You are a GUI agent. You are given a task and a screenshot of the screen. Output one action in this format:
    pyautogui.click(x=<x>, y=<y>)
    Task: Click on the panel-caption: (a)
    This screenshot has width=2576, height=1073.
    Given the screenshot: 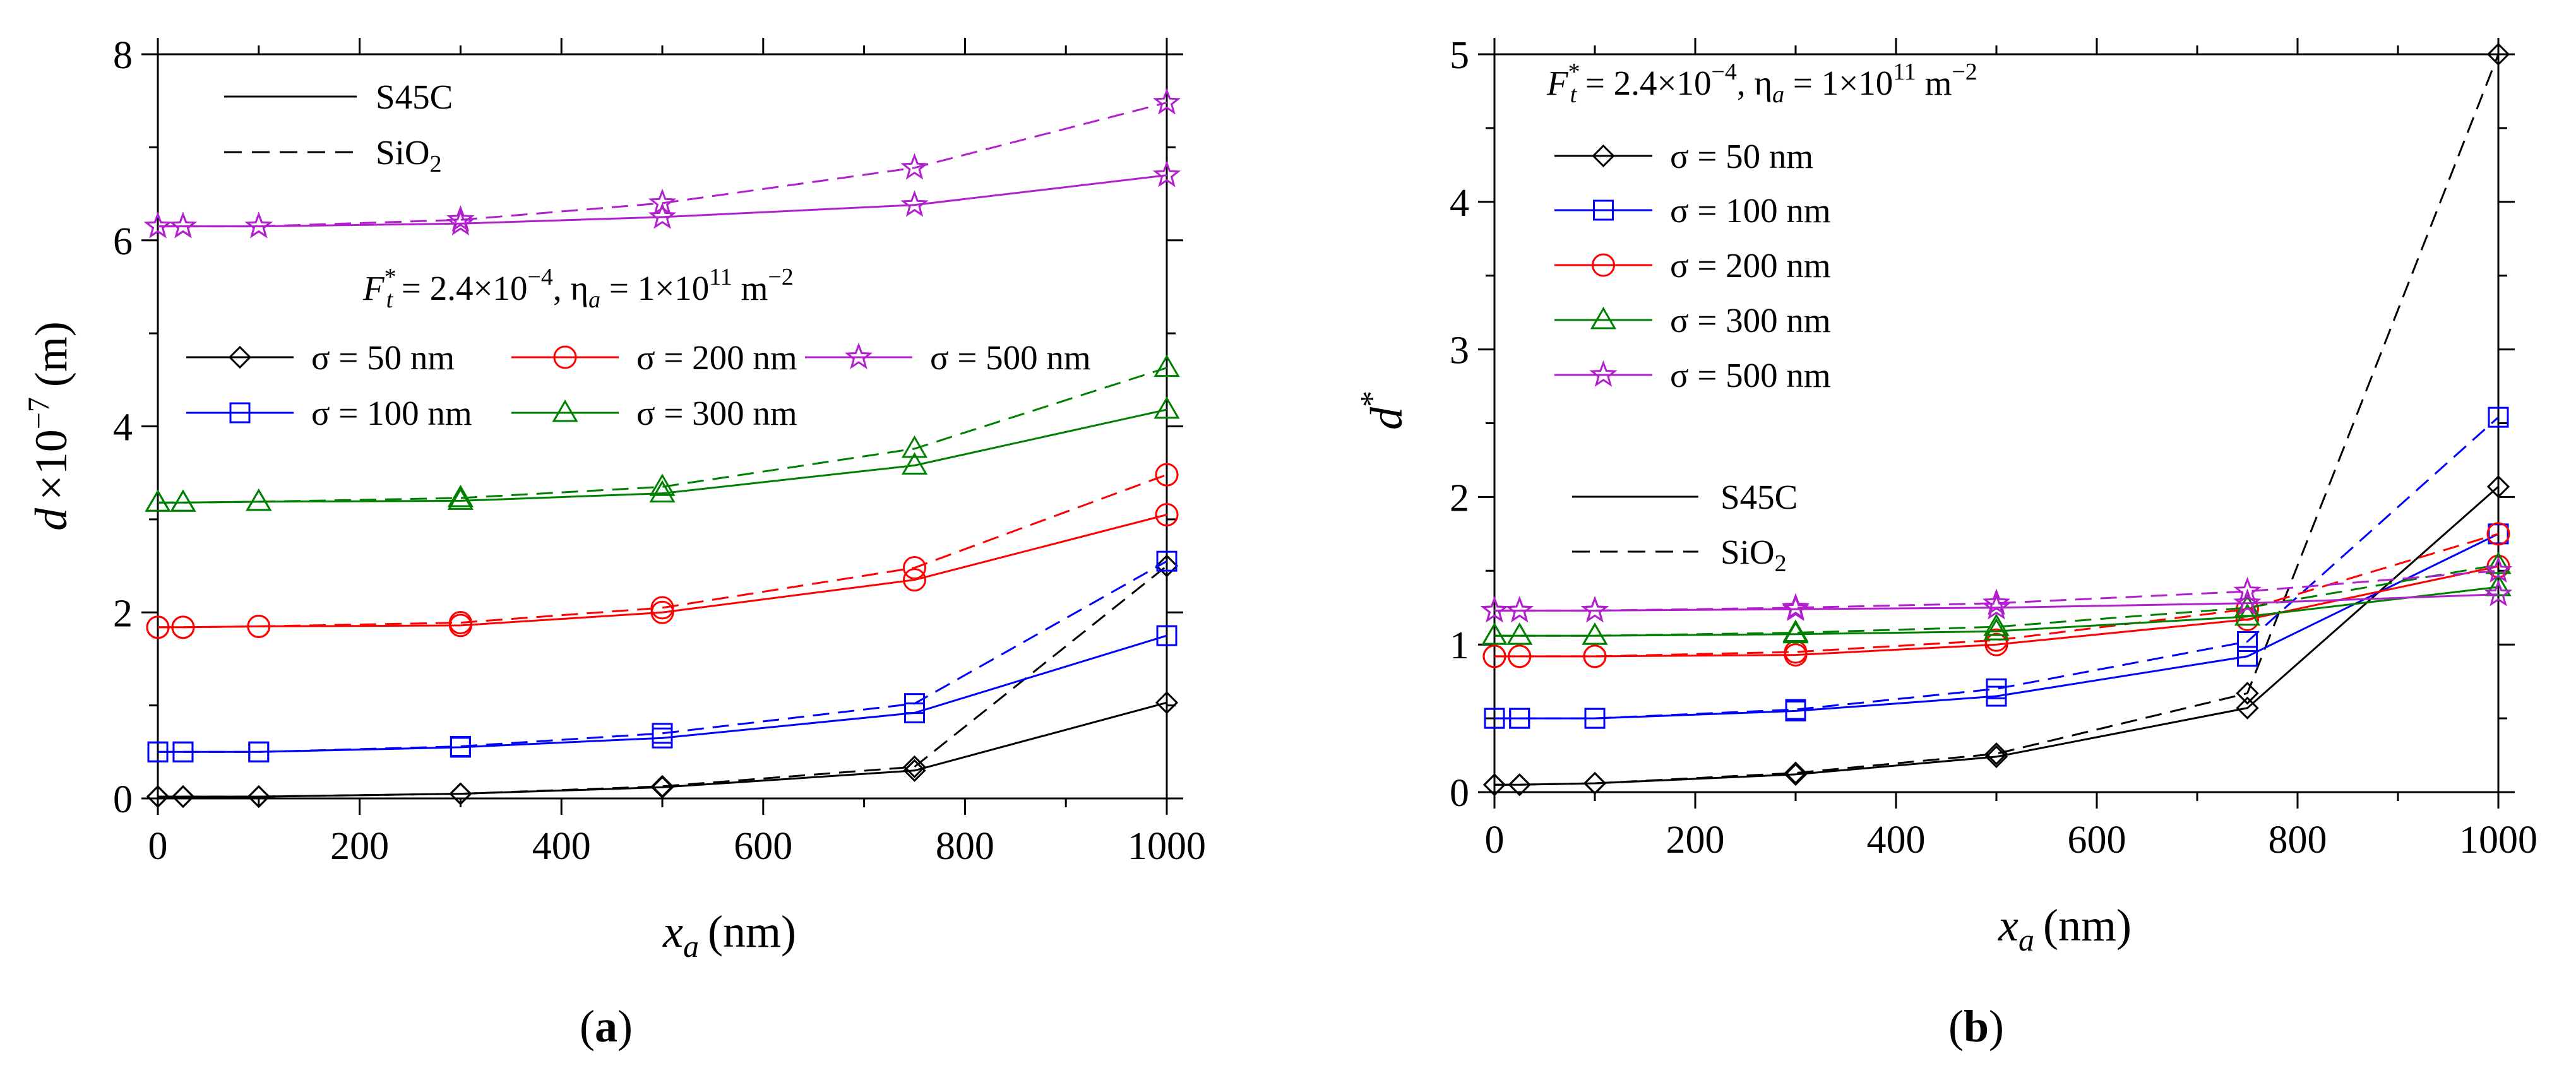 What is the action you would take?
    pyautogui.click(x=606, y=1026)
    